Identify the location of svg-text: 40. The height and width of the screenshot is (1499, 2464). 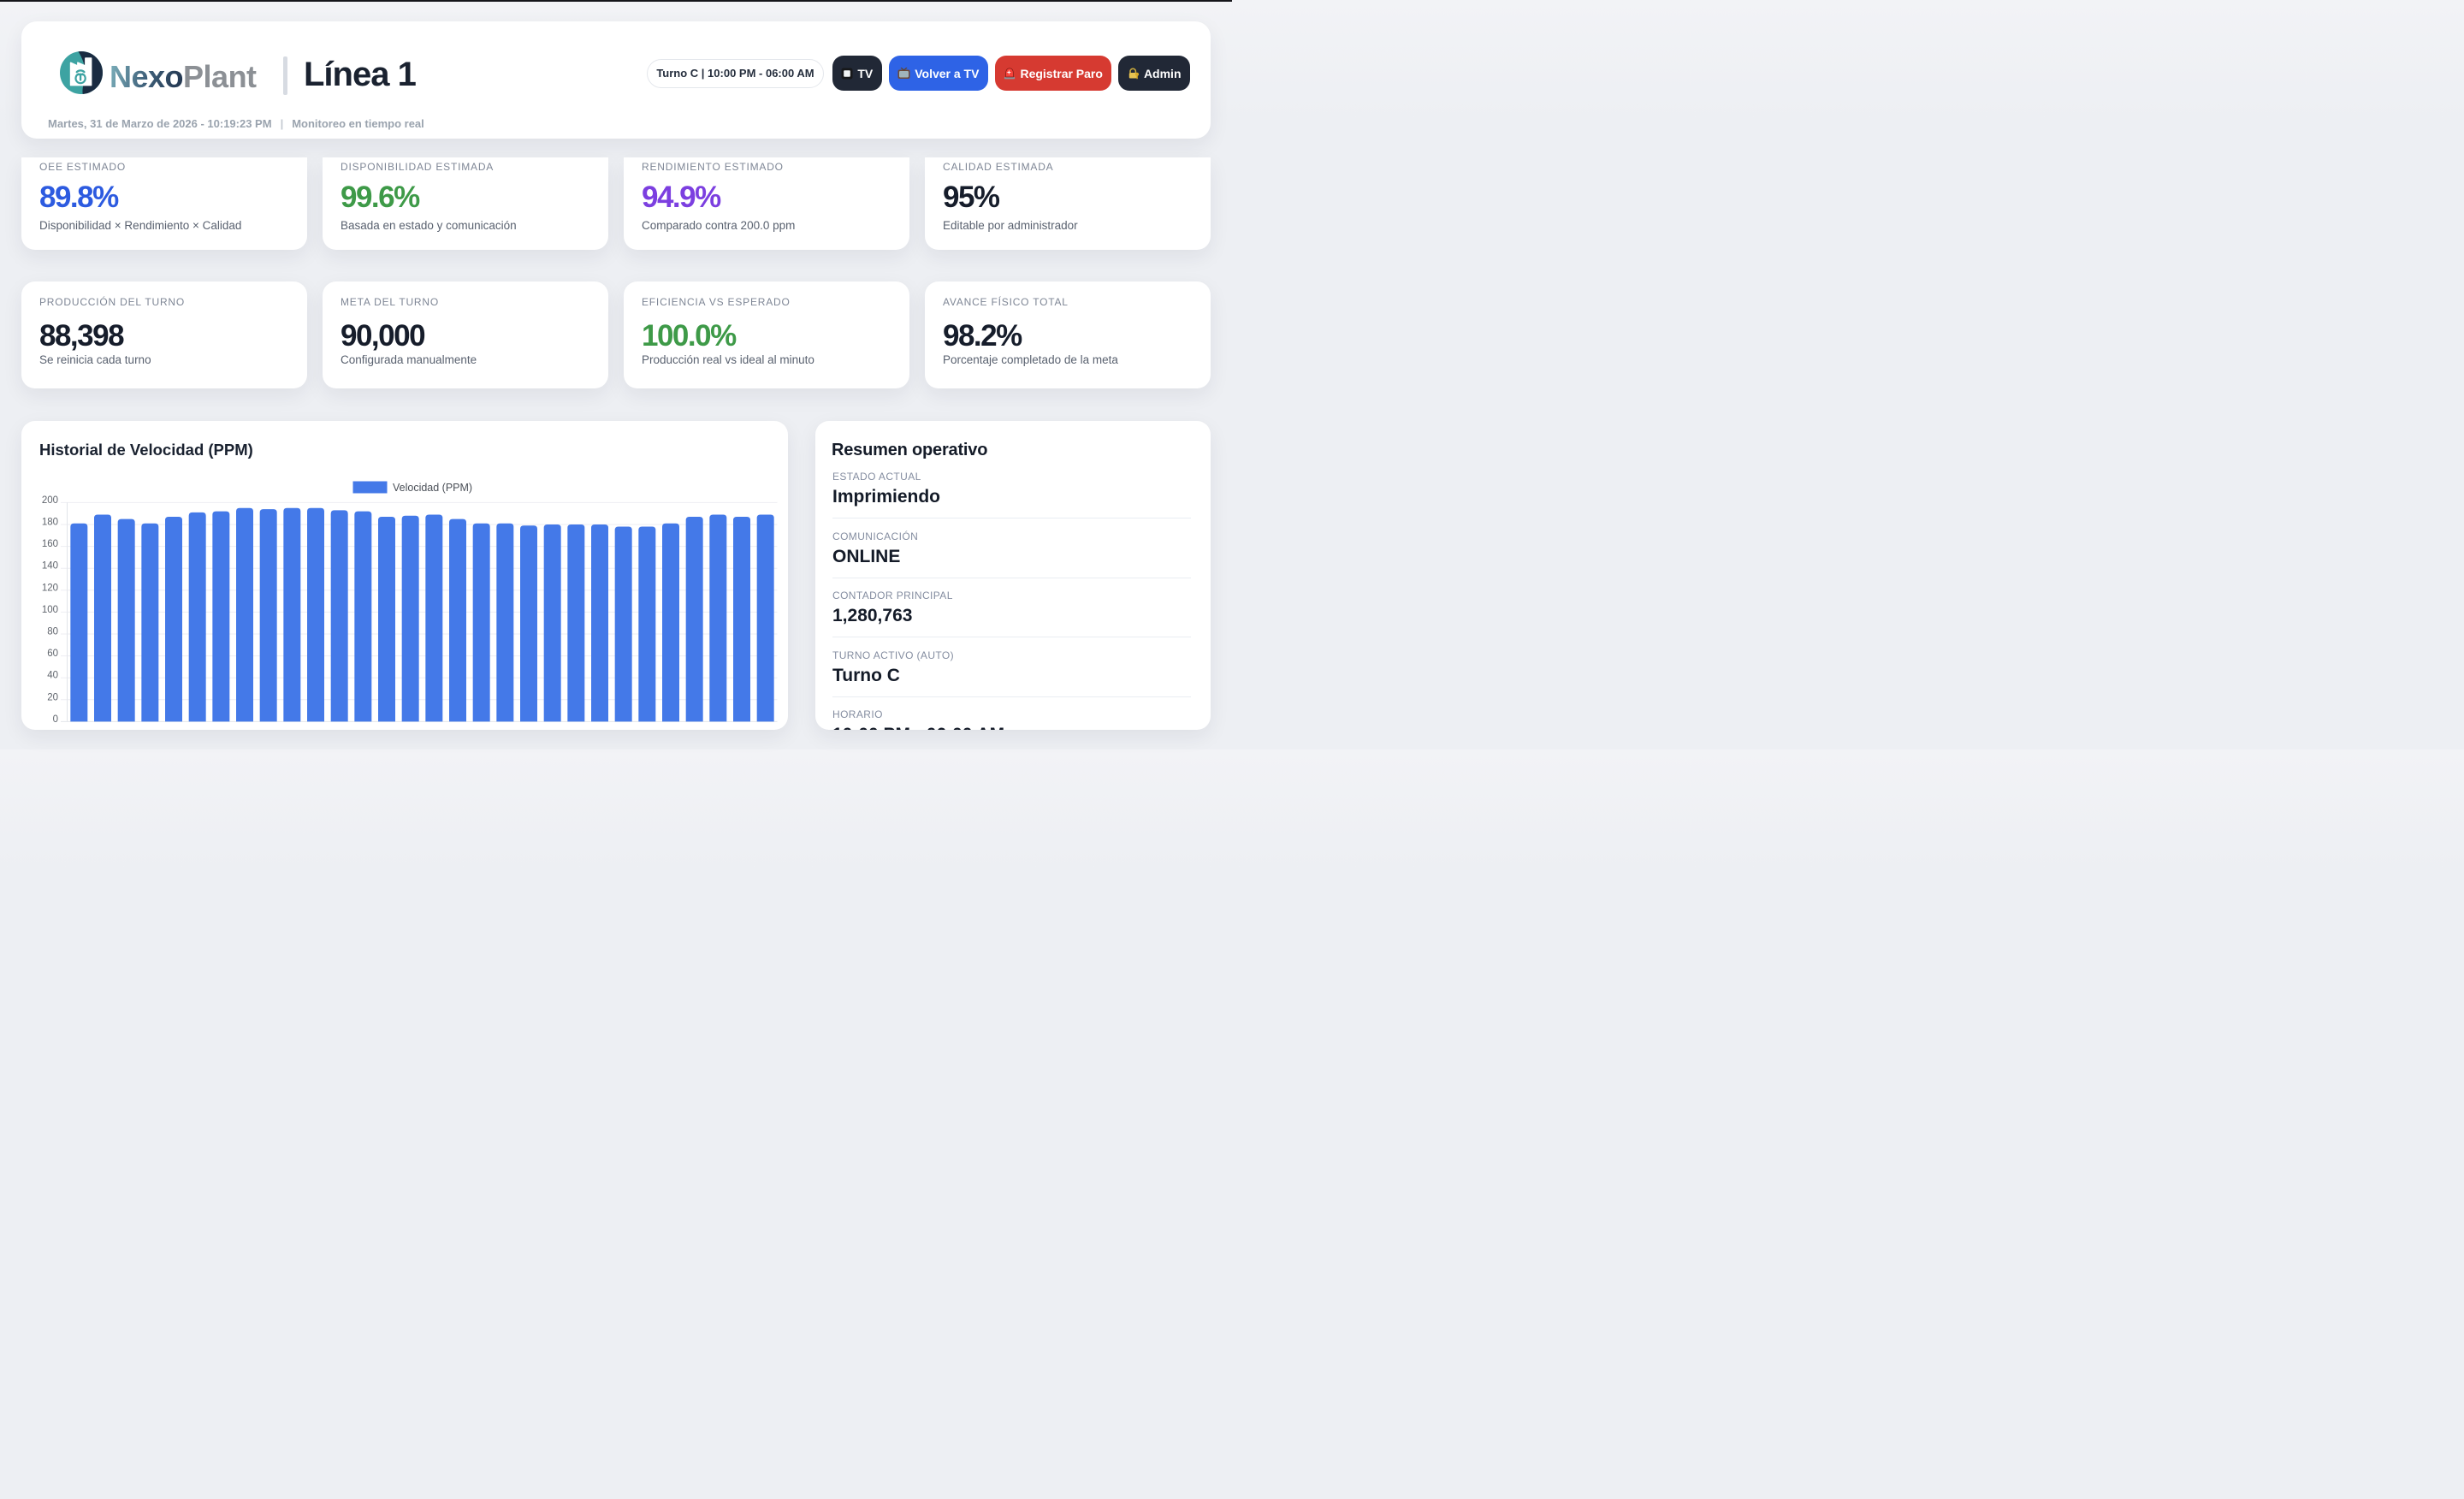
(52, 675).